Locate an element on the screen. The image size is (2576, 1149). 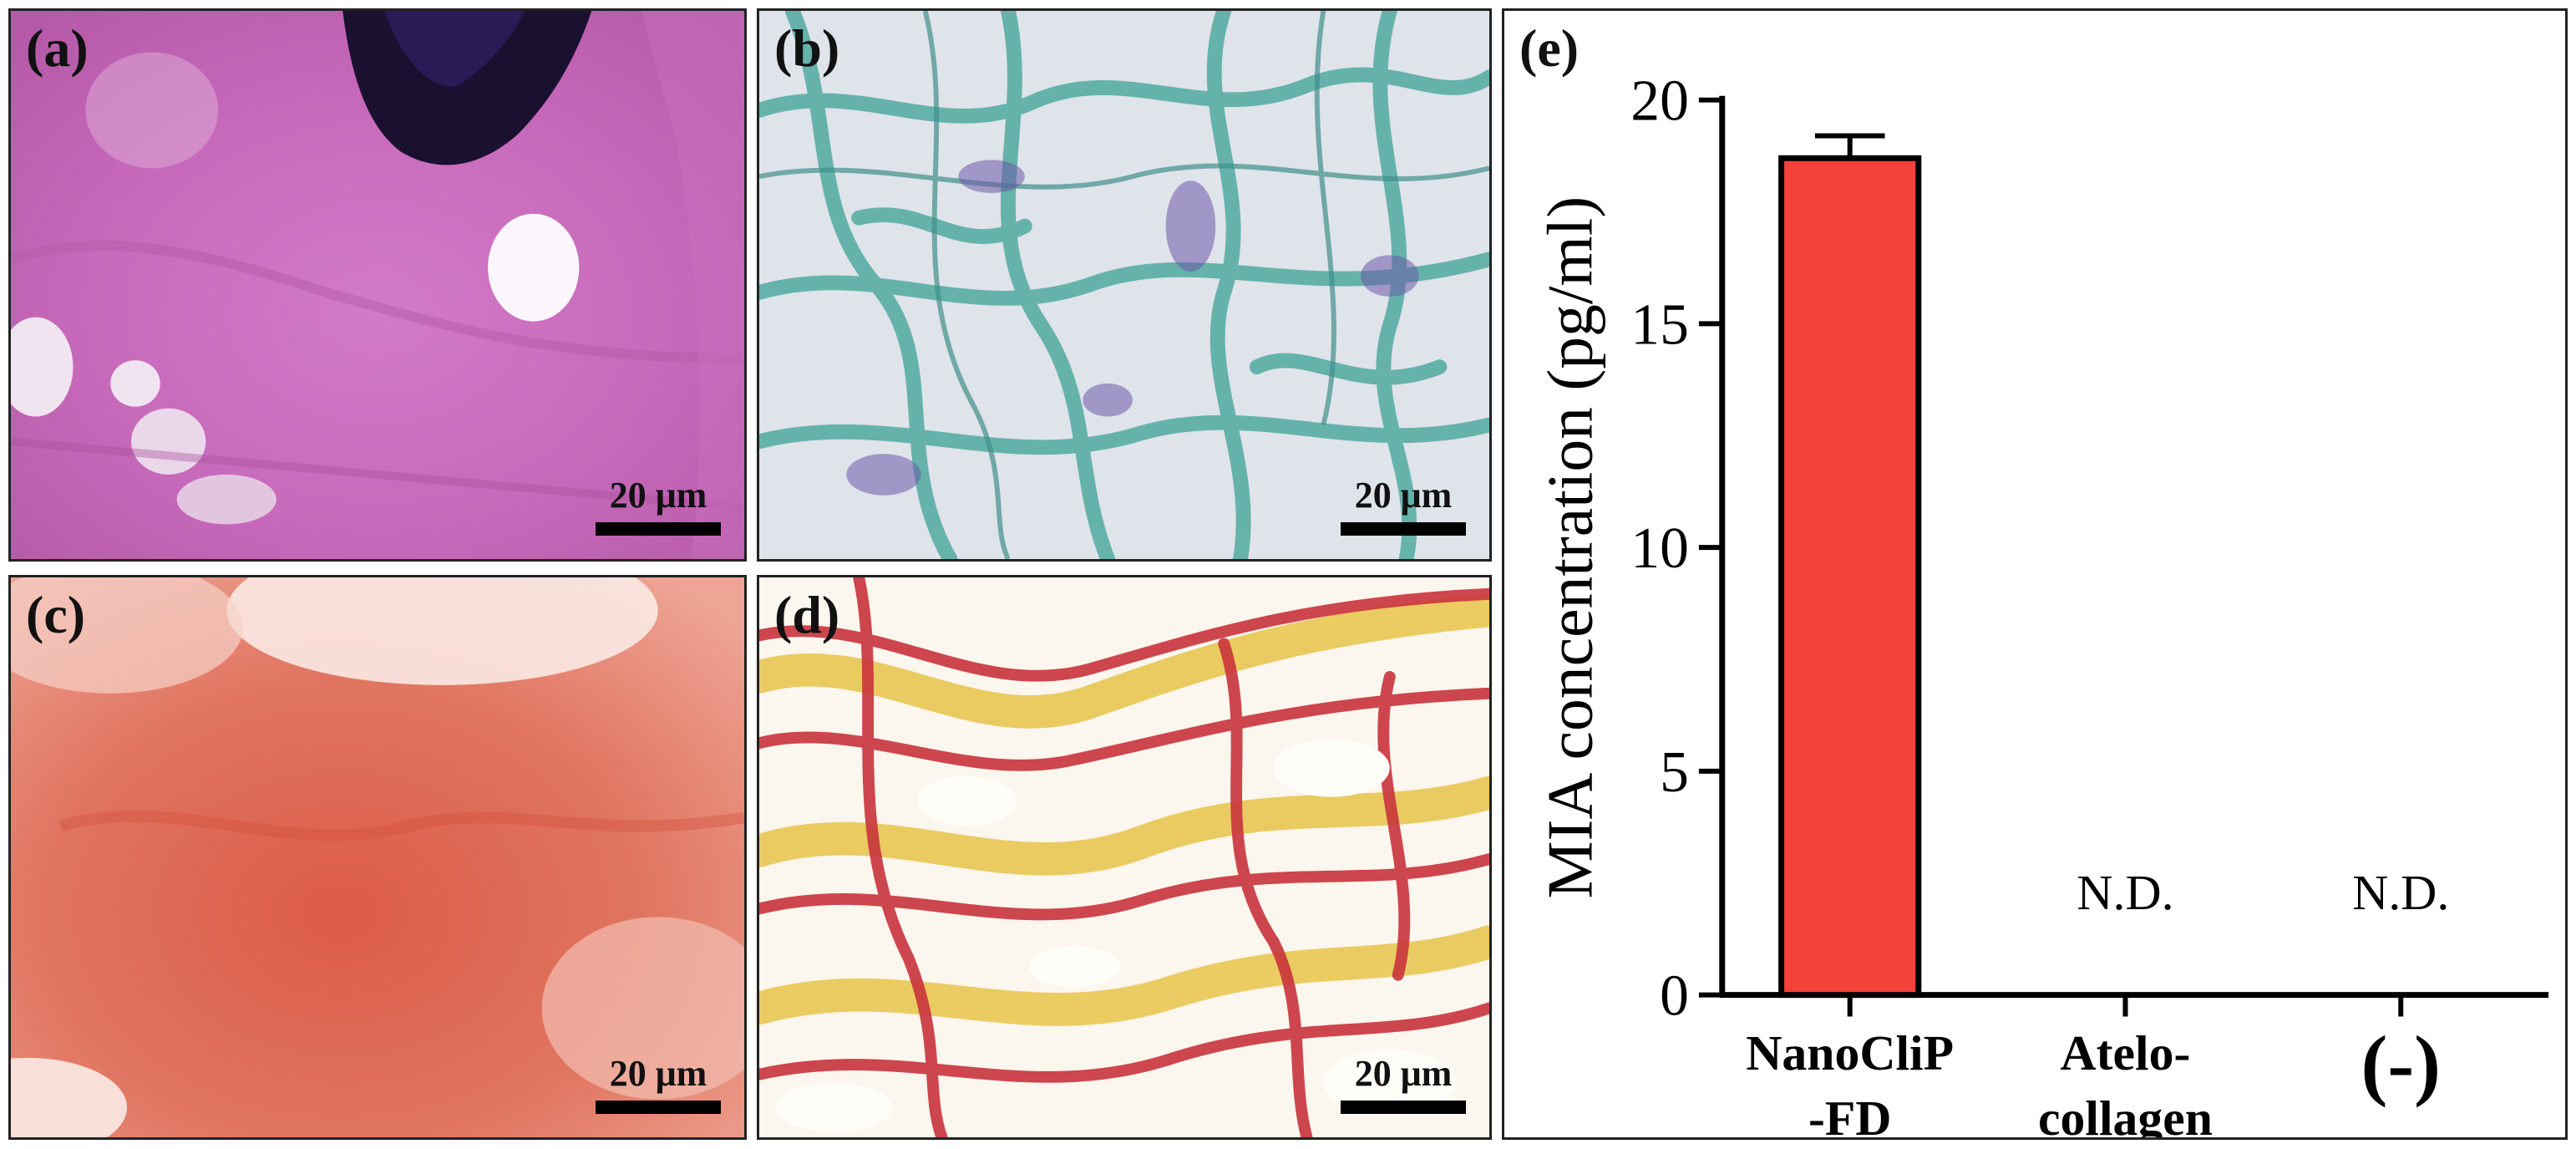
panel-c-micrograph: (c) 20 μm is located at coordinates (377, 857).